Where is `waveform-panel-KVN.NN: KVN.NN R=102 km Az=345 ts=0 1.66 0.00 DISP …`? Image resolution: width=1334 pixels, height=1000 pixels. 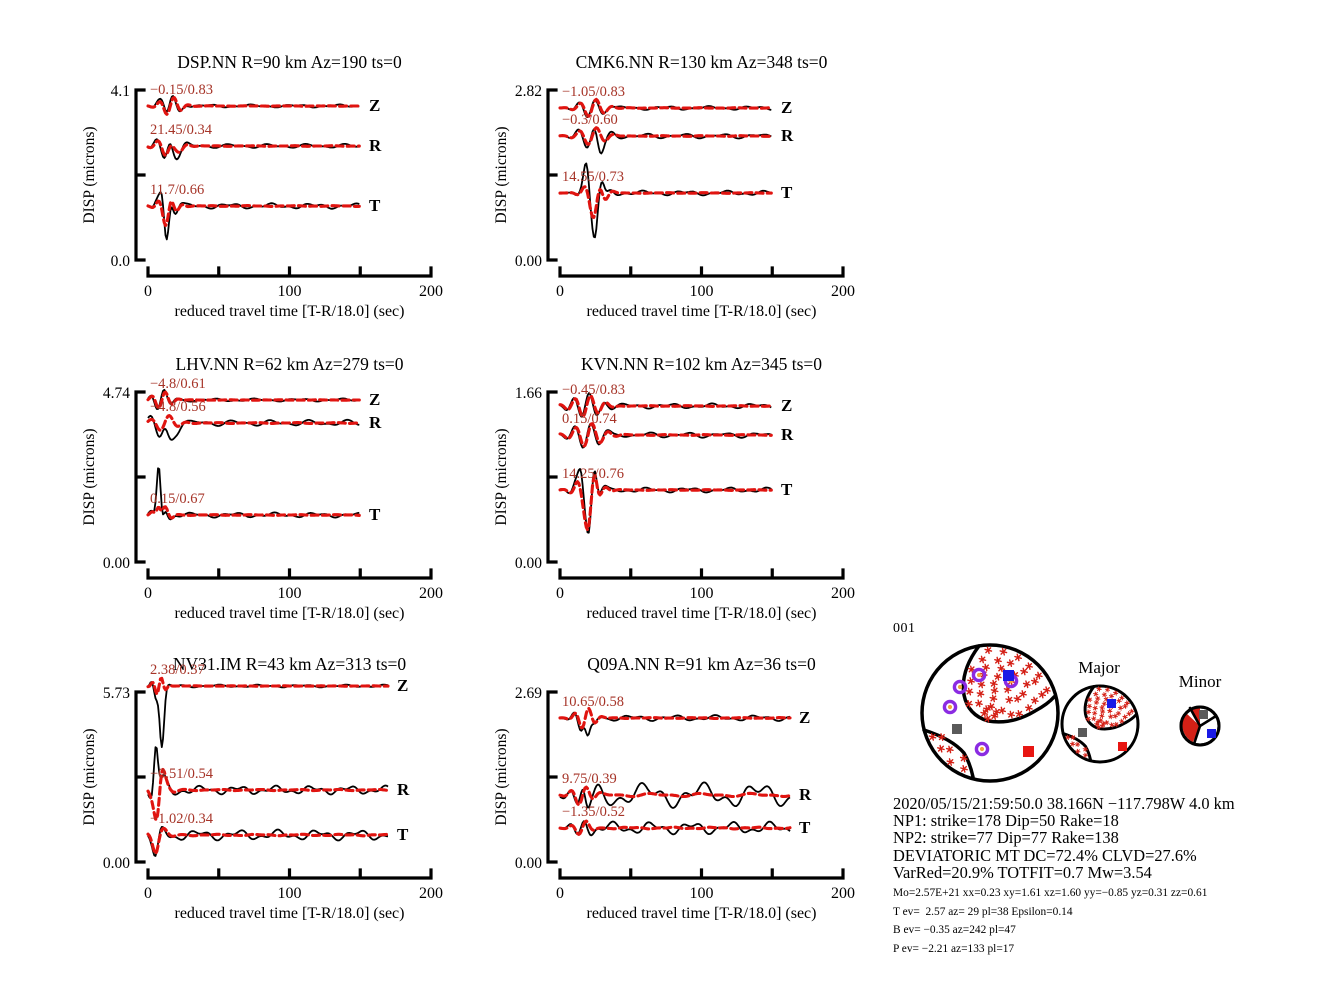
waveform-panel-KVN.NN: KVN.NN R=102 km Az=345 ts=0 1.66 0.00 DISP … is located at coordinates (700, 495).